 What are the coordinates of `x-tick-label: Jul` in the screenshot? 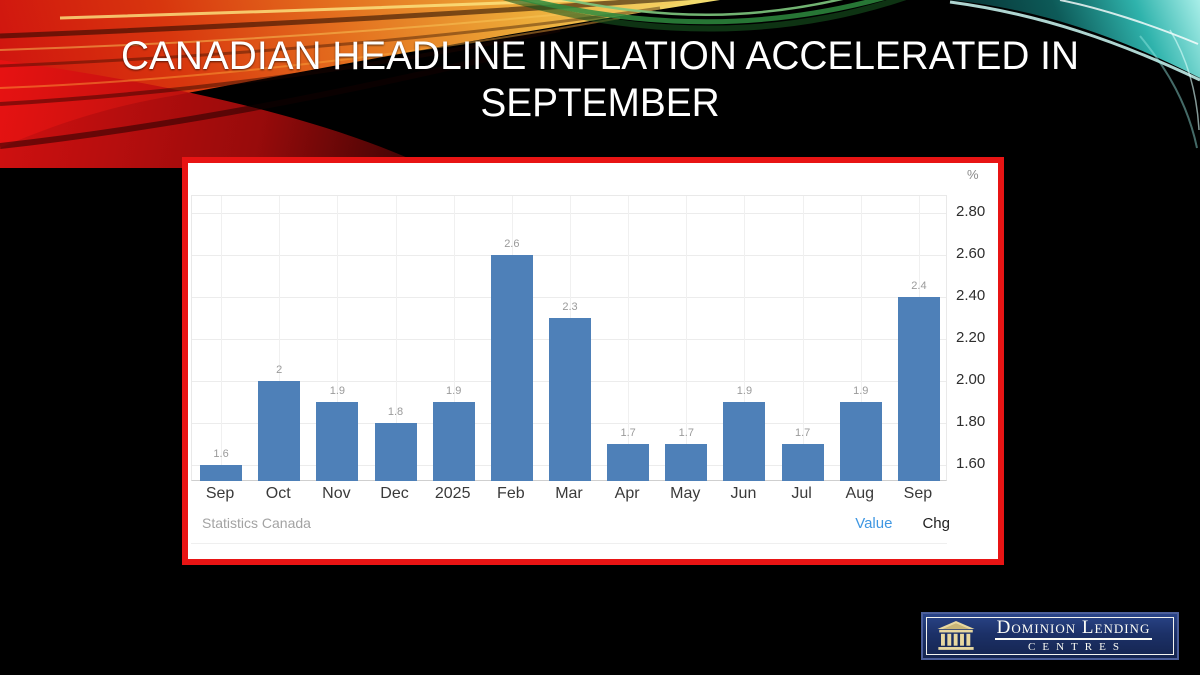 It's located at (801, 493).